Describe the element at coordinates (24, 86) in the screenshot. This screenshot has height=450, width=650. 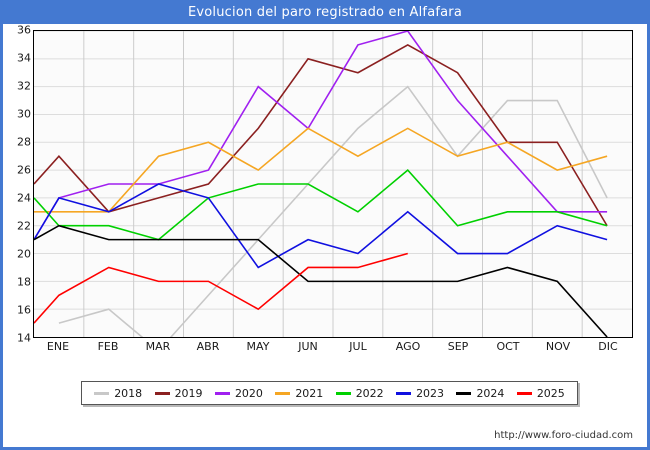
I see `y-axis-tick-label: 32` at that location.